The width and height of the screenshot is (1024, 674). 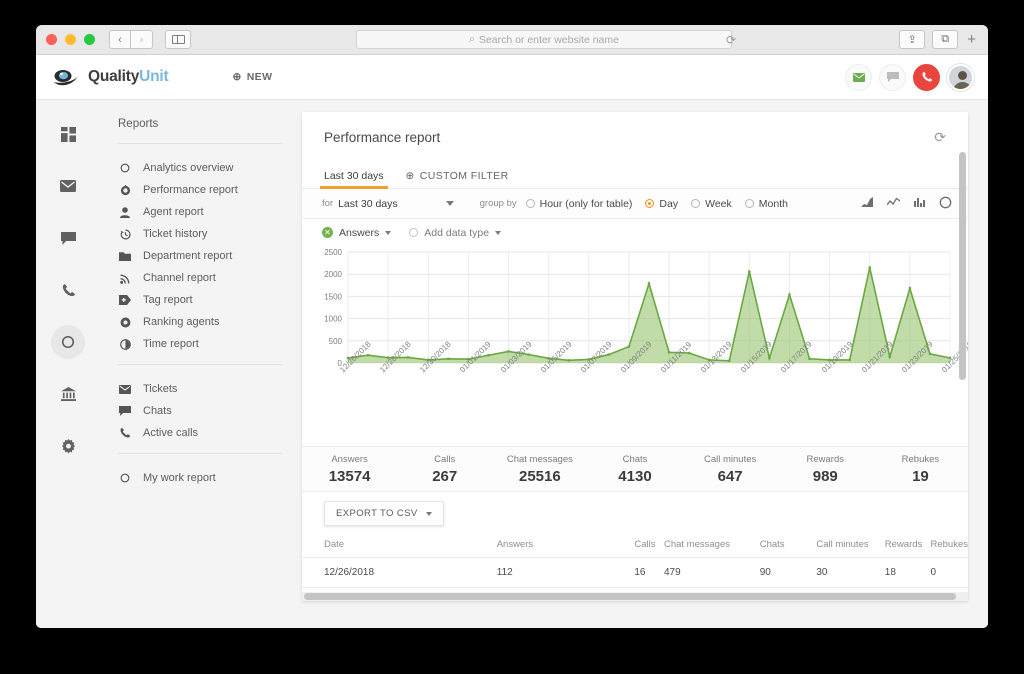 I want to click on area-chart-icon, so click(x=867, y=203).